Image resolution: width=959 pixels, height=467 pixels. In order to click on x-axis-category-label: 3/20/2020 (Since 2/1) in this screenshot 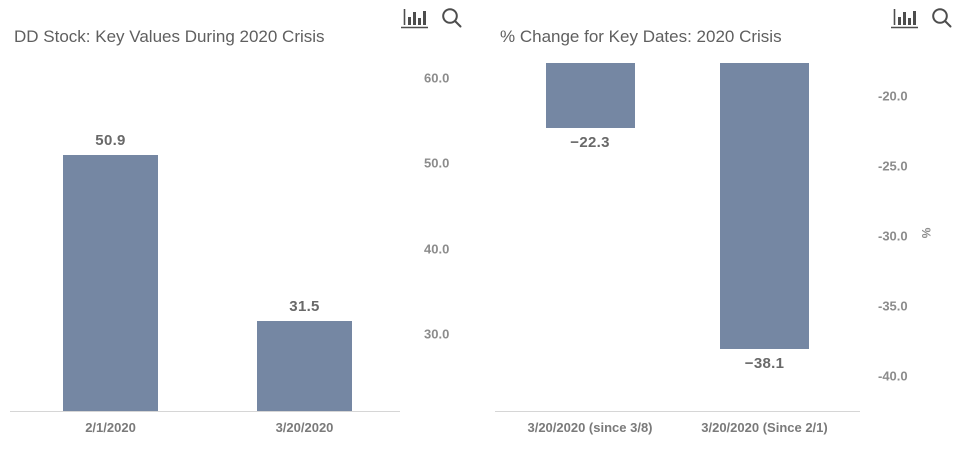, I will do `click(764, 427)`.